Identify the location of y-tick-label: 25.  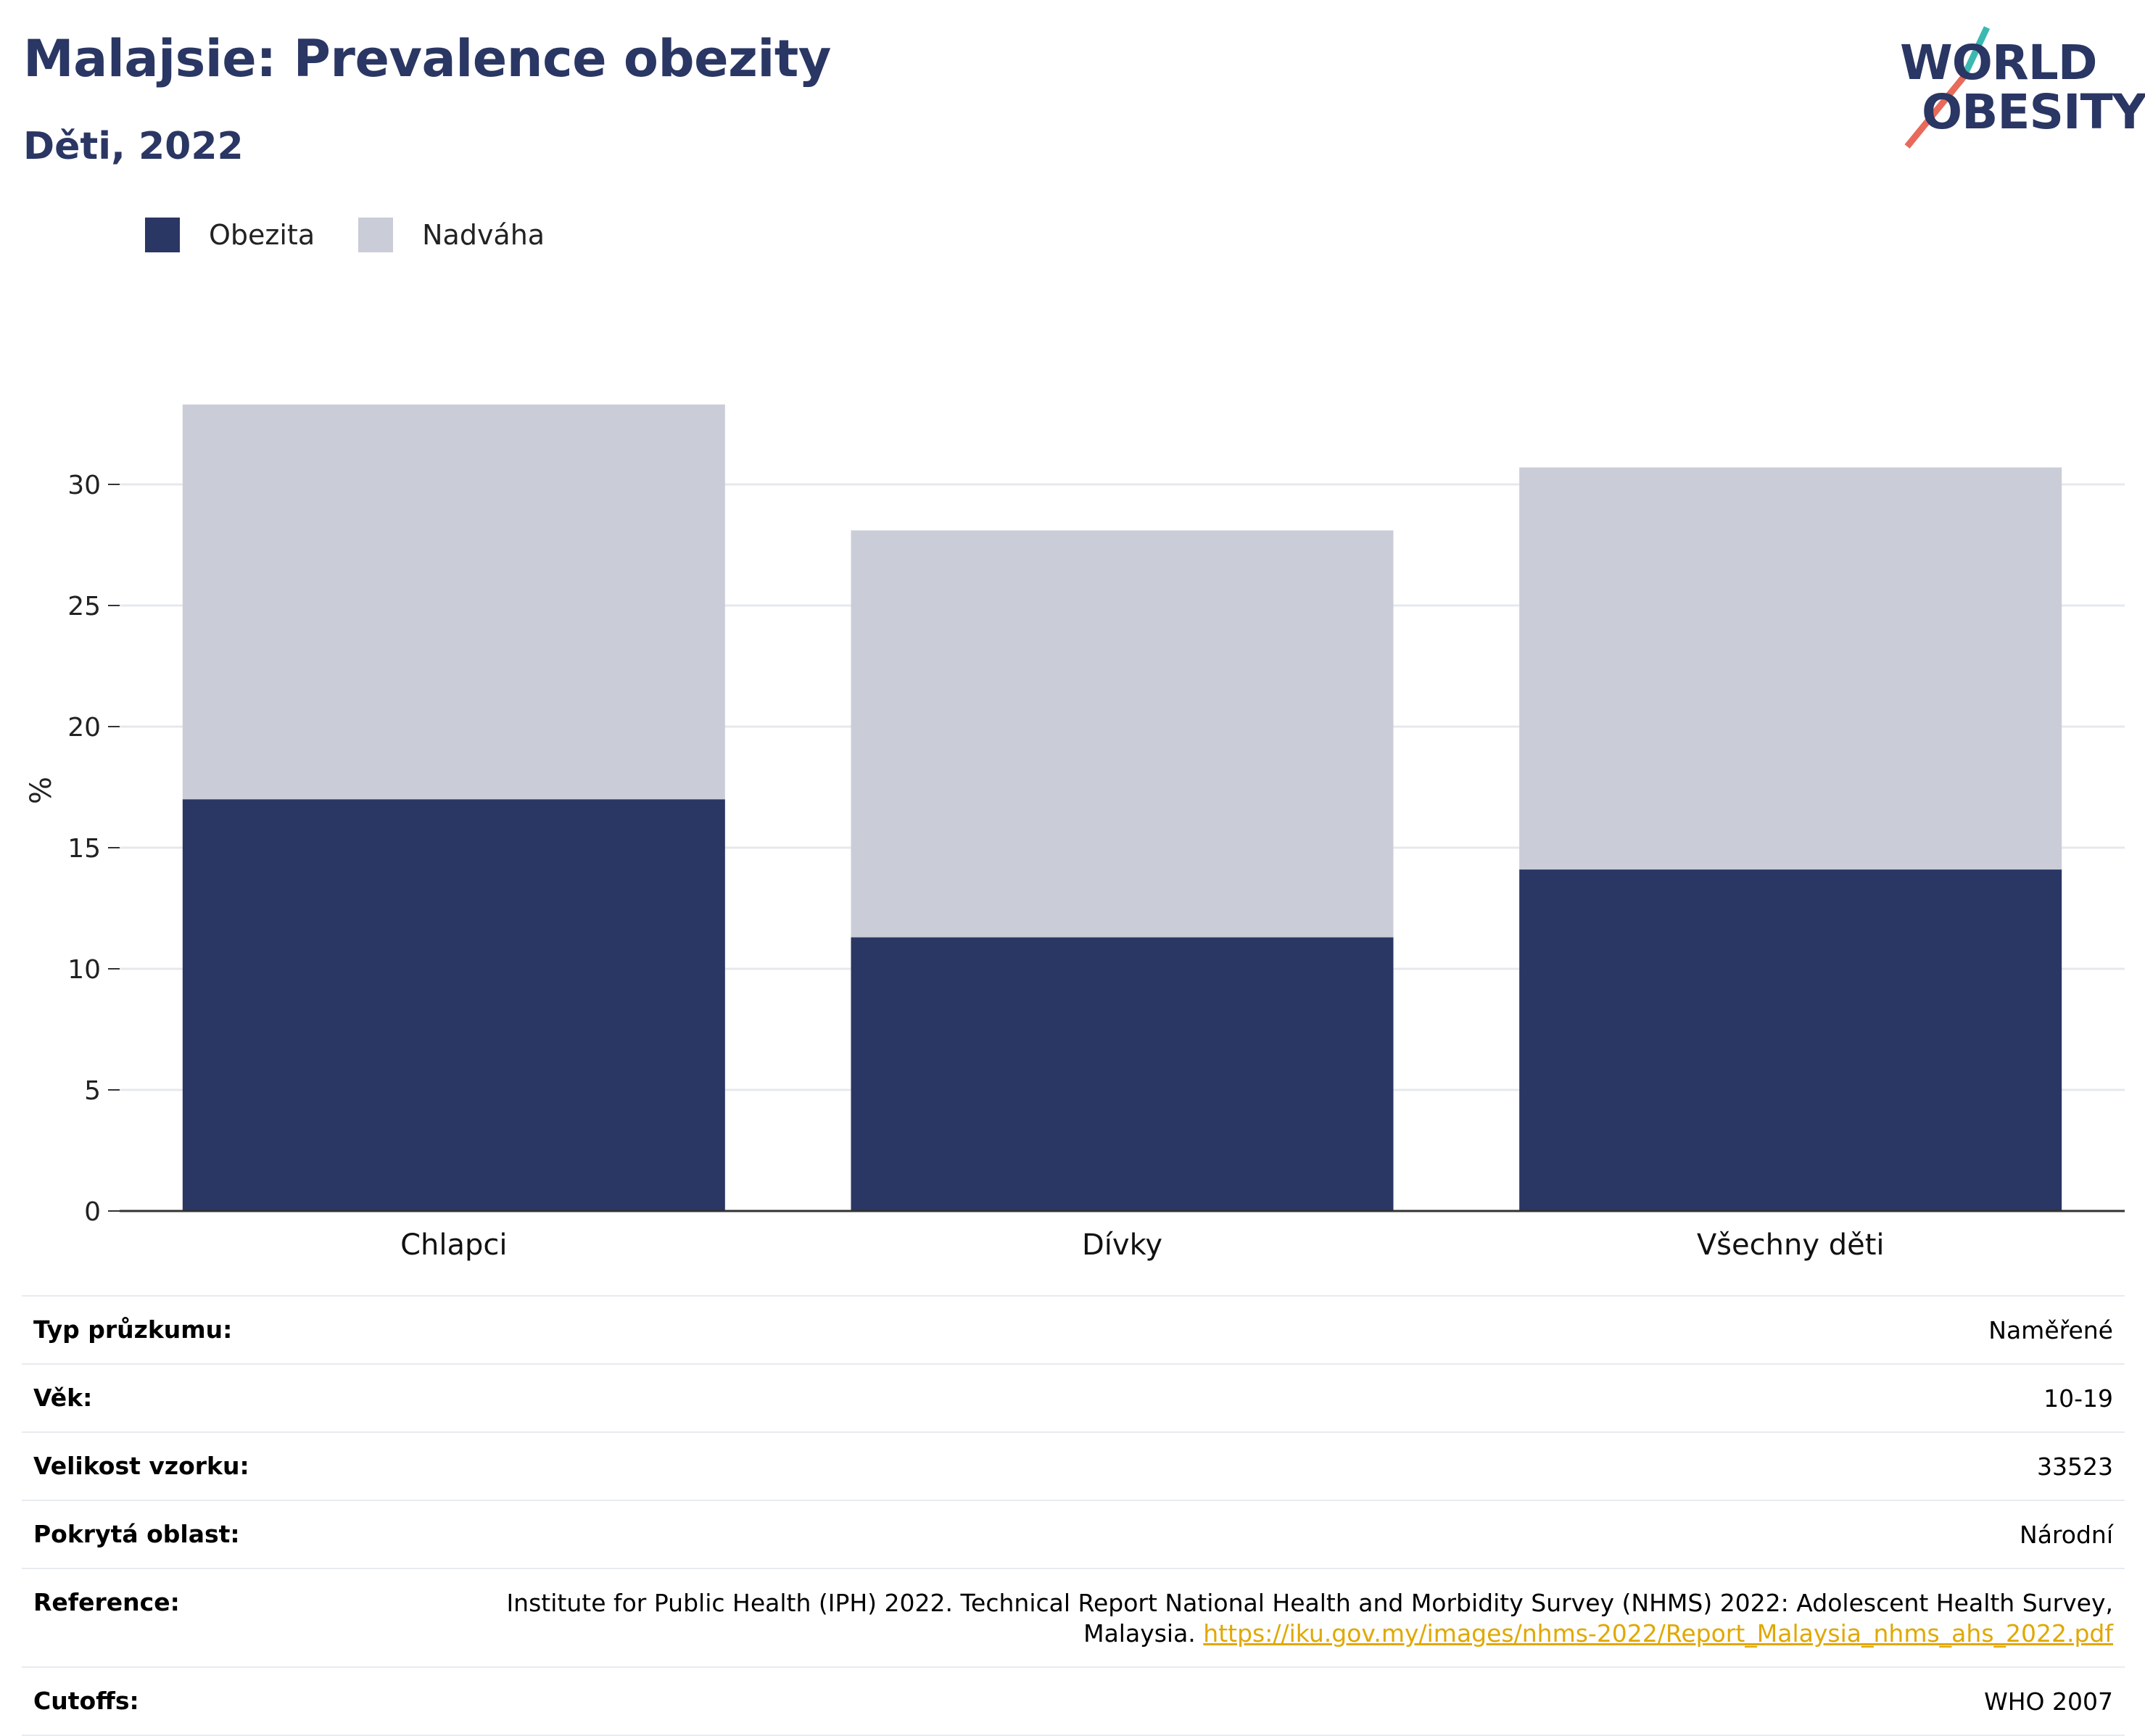
(84, 606).